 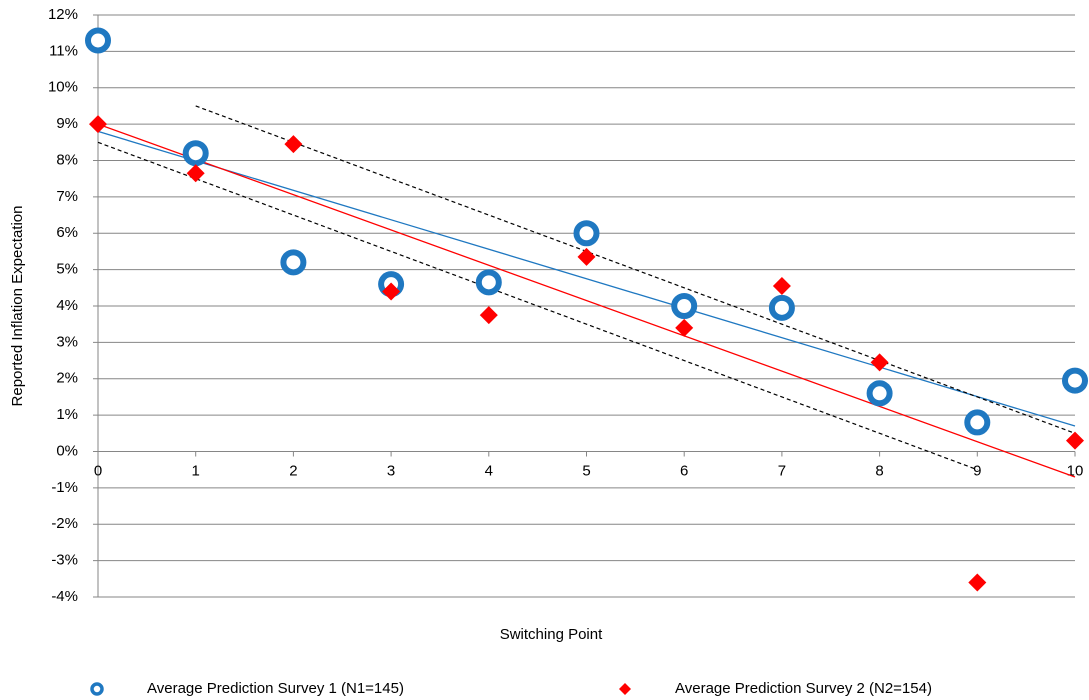 I want to click on y-tick-label: -3%, so click(x=64, y=560).